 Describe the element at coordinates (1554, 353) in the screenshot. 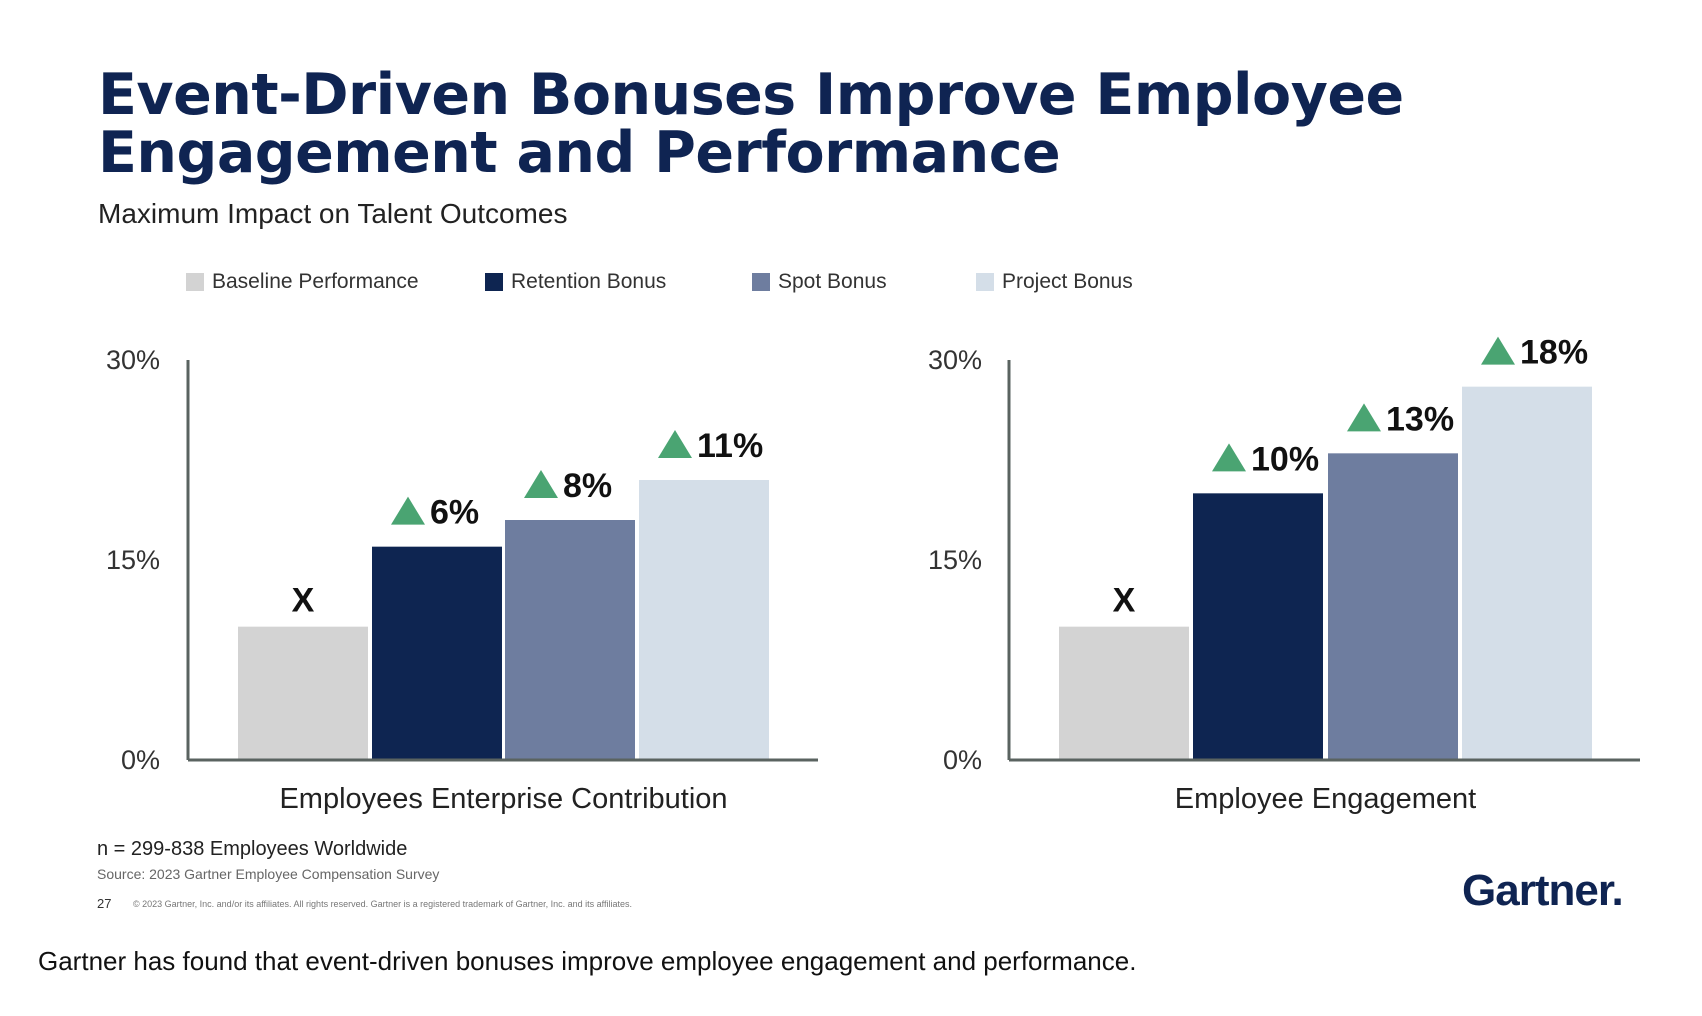

I see `increase-label: 18%` at that location.